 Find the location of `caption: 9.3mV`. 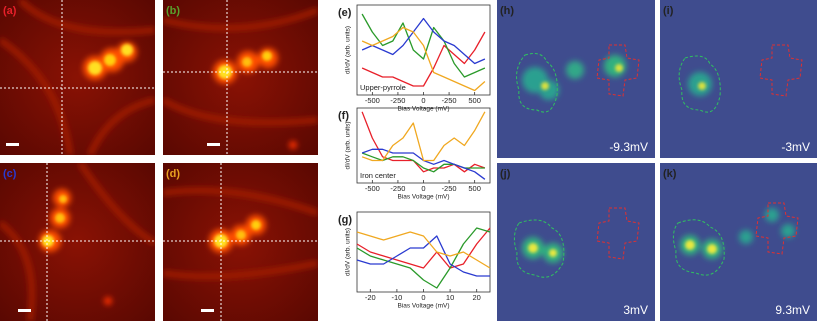

caption: 9.3mV is located at coordinates (792, 310).